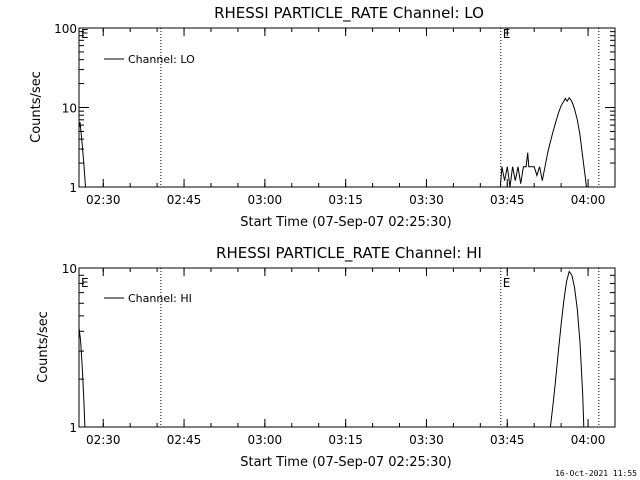 The image size is (640, 480). What do you see at coordinates (349, 13) in the screenshot?
I see `chart-title: RHESSI PARTICLE_RATE Channel: LO` at bounding box center [349, 13].